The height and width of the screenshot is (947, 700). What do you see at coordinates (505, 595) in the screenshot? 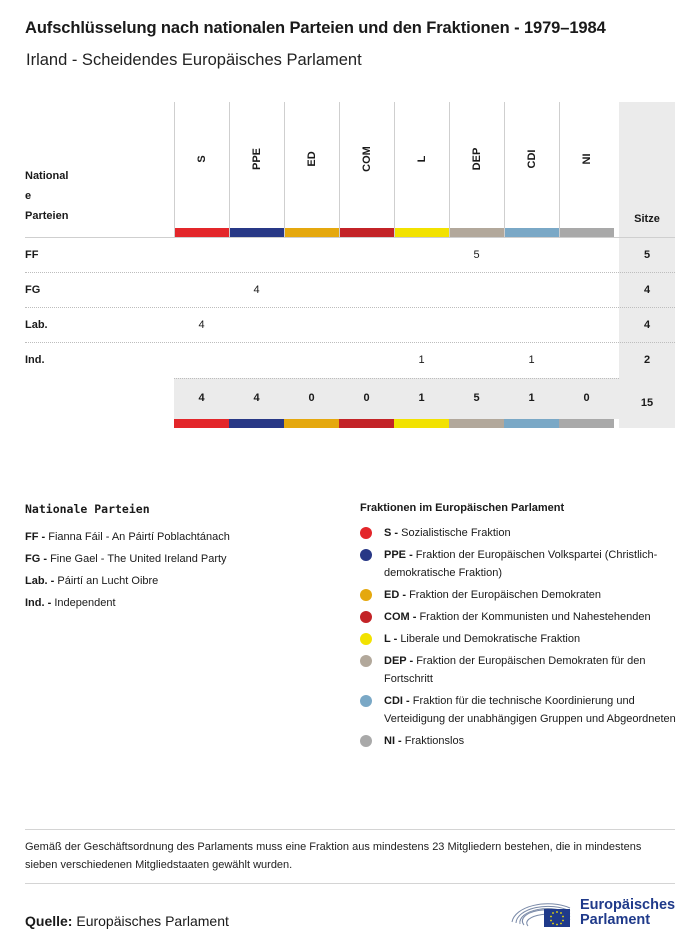
I see `legend-name: Fraktion der Europäischen Demokraten` at bounding box center [505, 595].